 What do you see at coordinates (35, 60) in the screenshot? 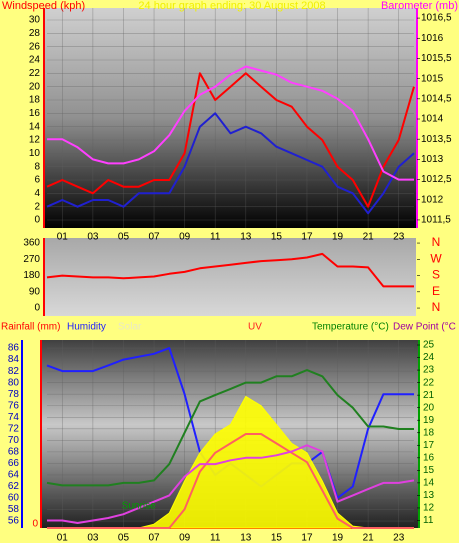
I see `y-tick-label: 24` at bounding box center [35, 60].